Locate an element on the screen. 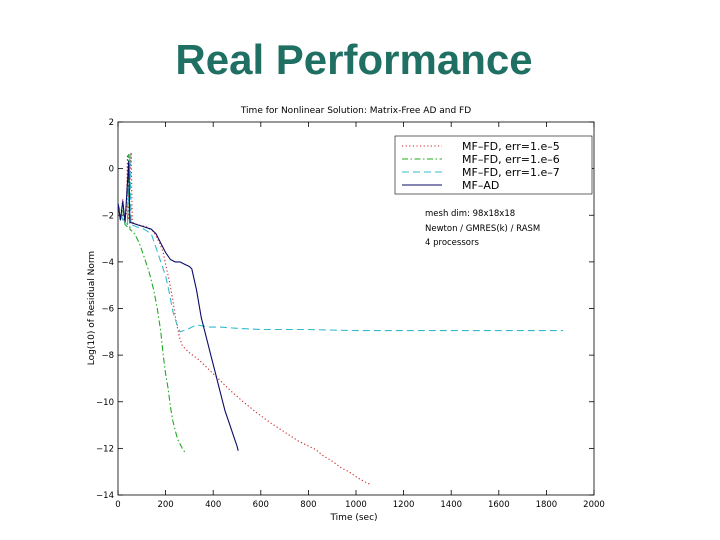 Image resolution: width=720 pixels, height=540 pixels. y-tick-label: −14 is located at coordinates (105, 496).